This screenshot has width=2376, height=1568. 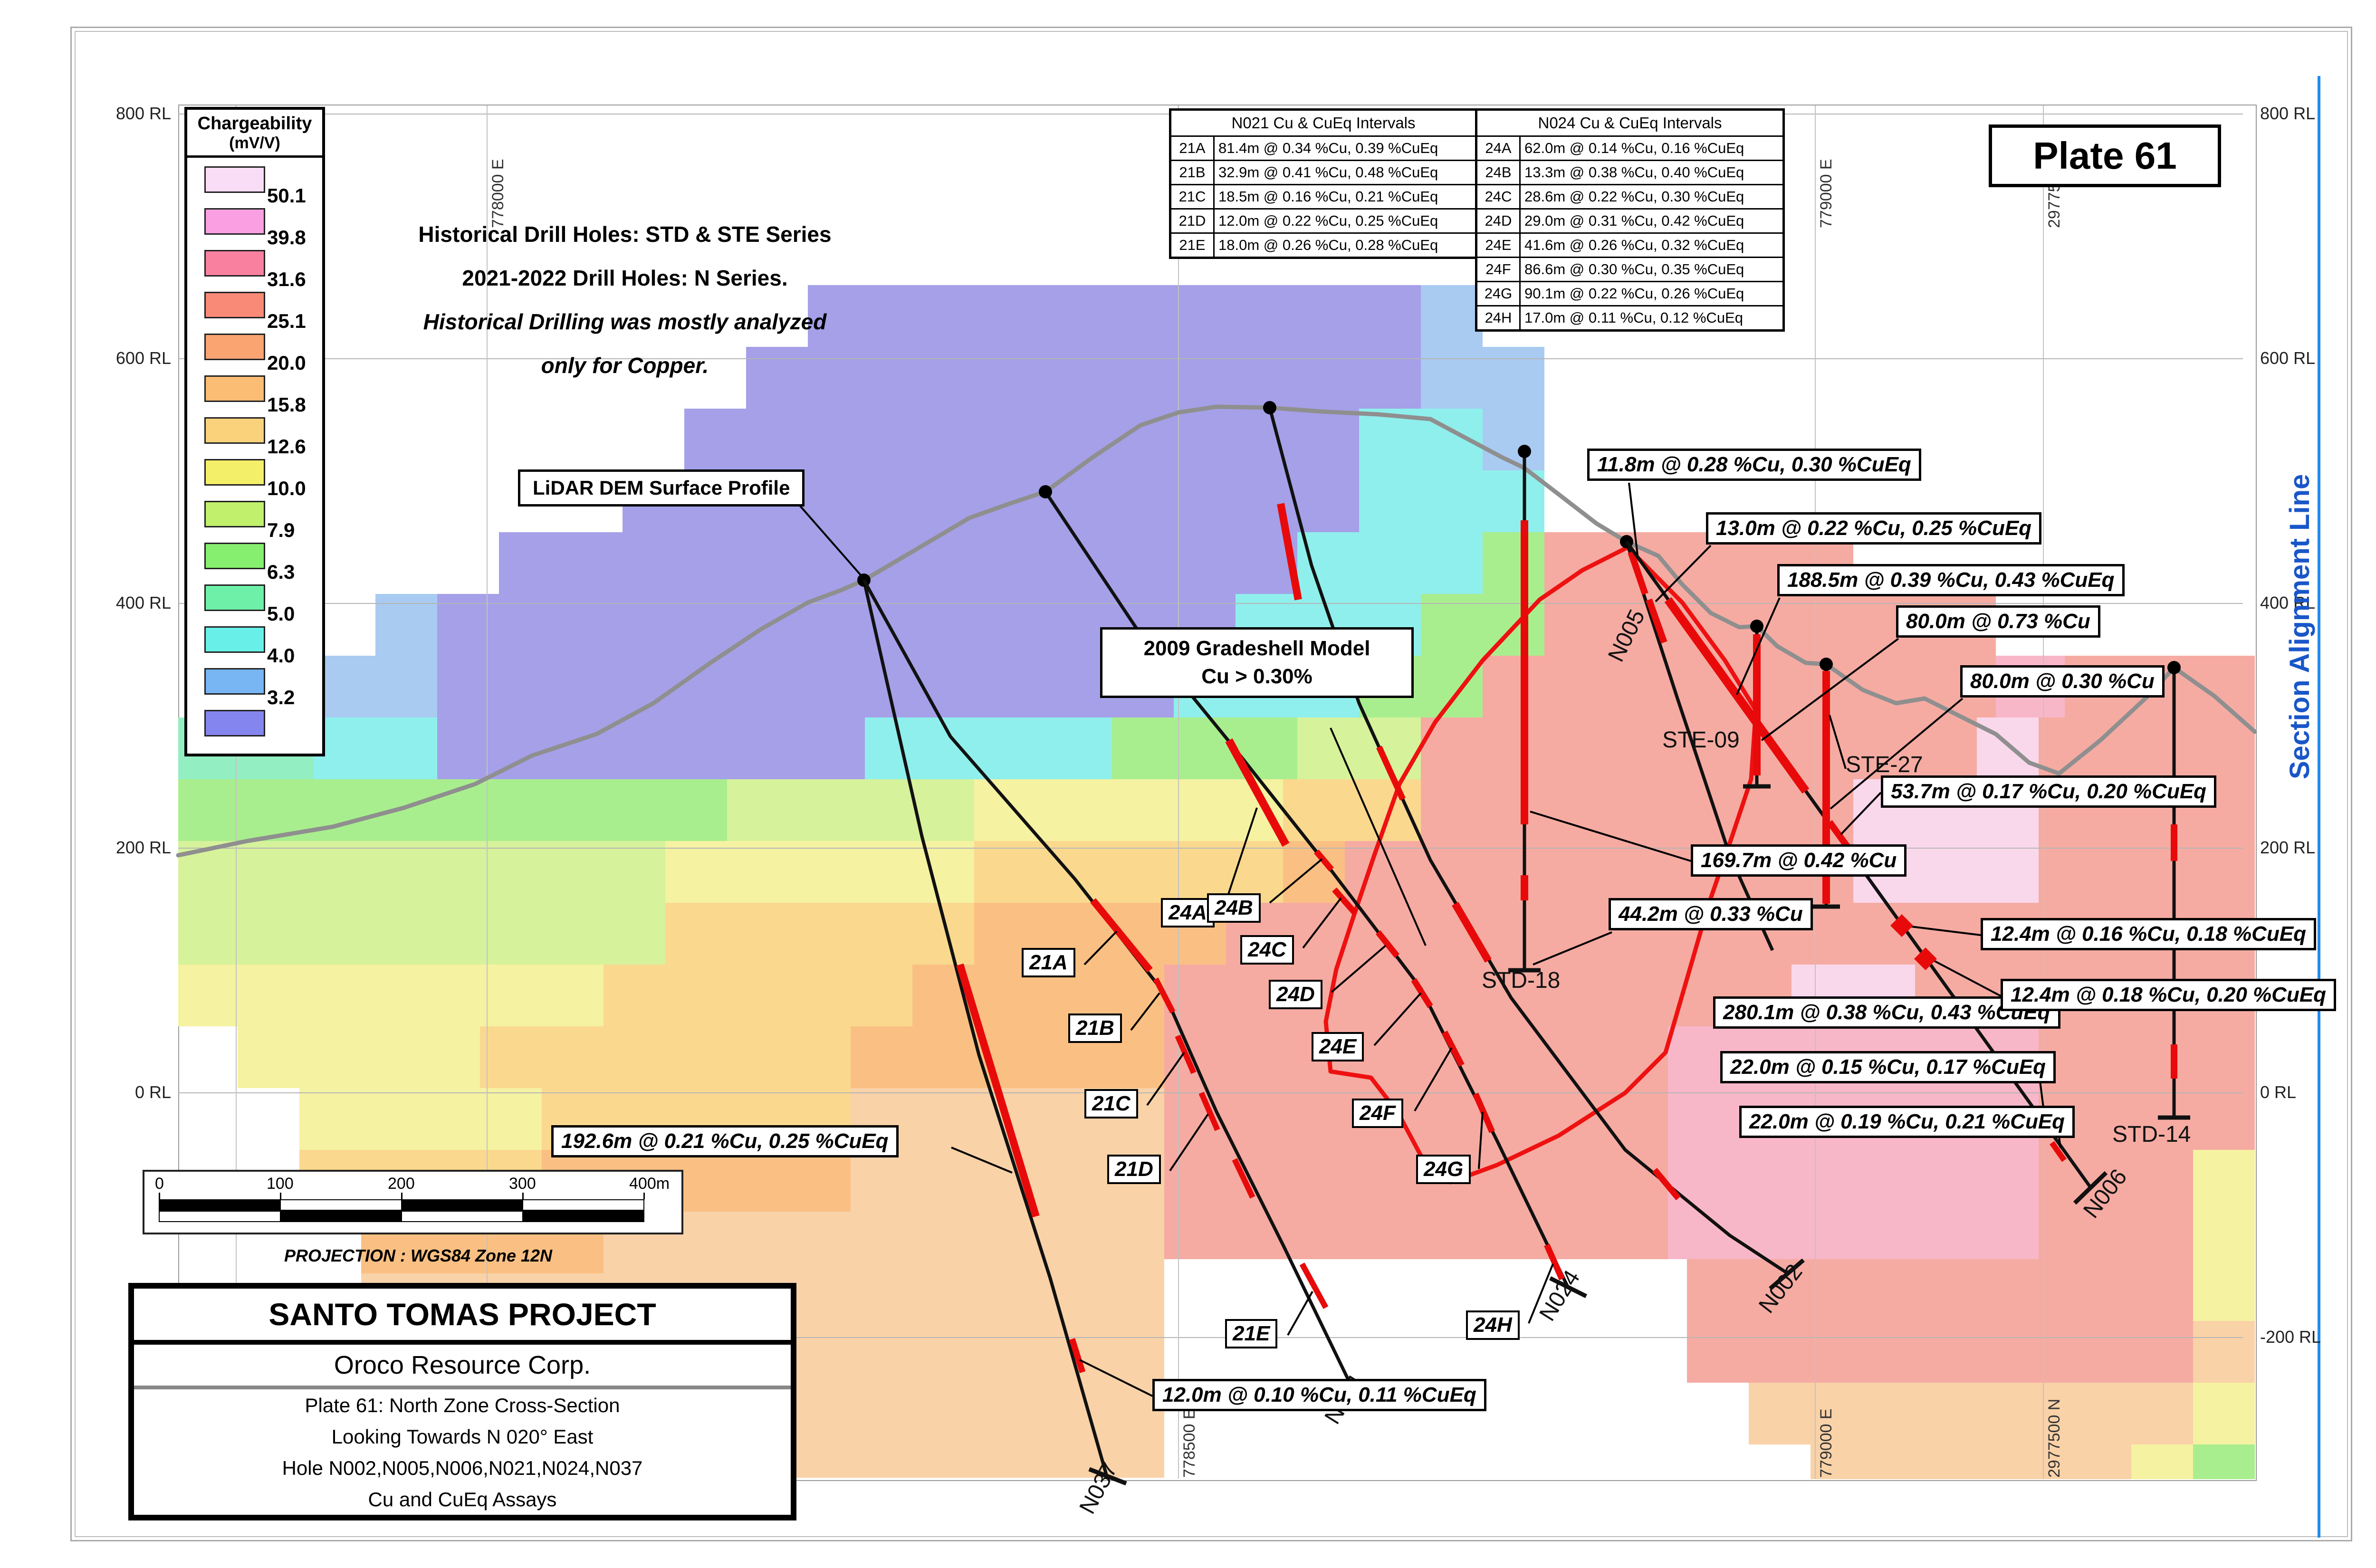 What do you see at coordinates (1629, 196) in the screenshot?
I see `table-row: 24C 28.6m @ 0.22 %Cu, 0.30 %CuEq` at bounding box center [1629, 196].